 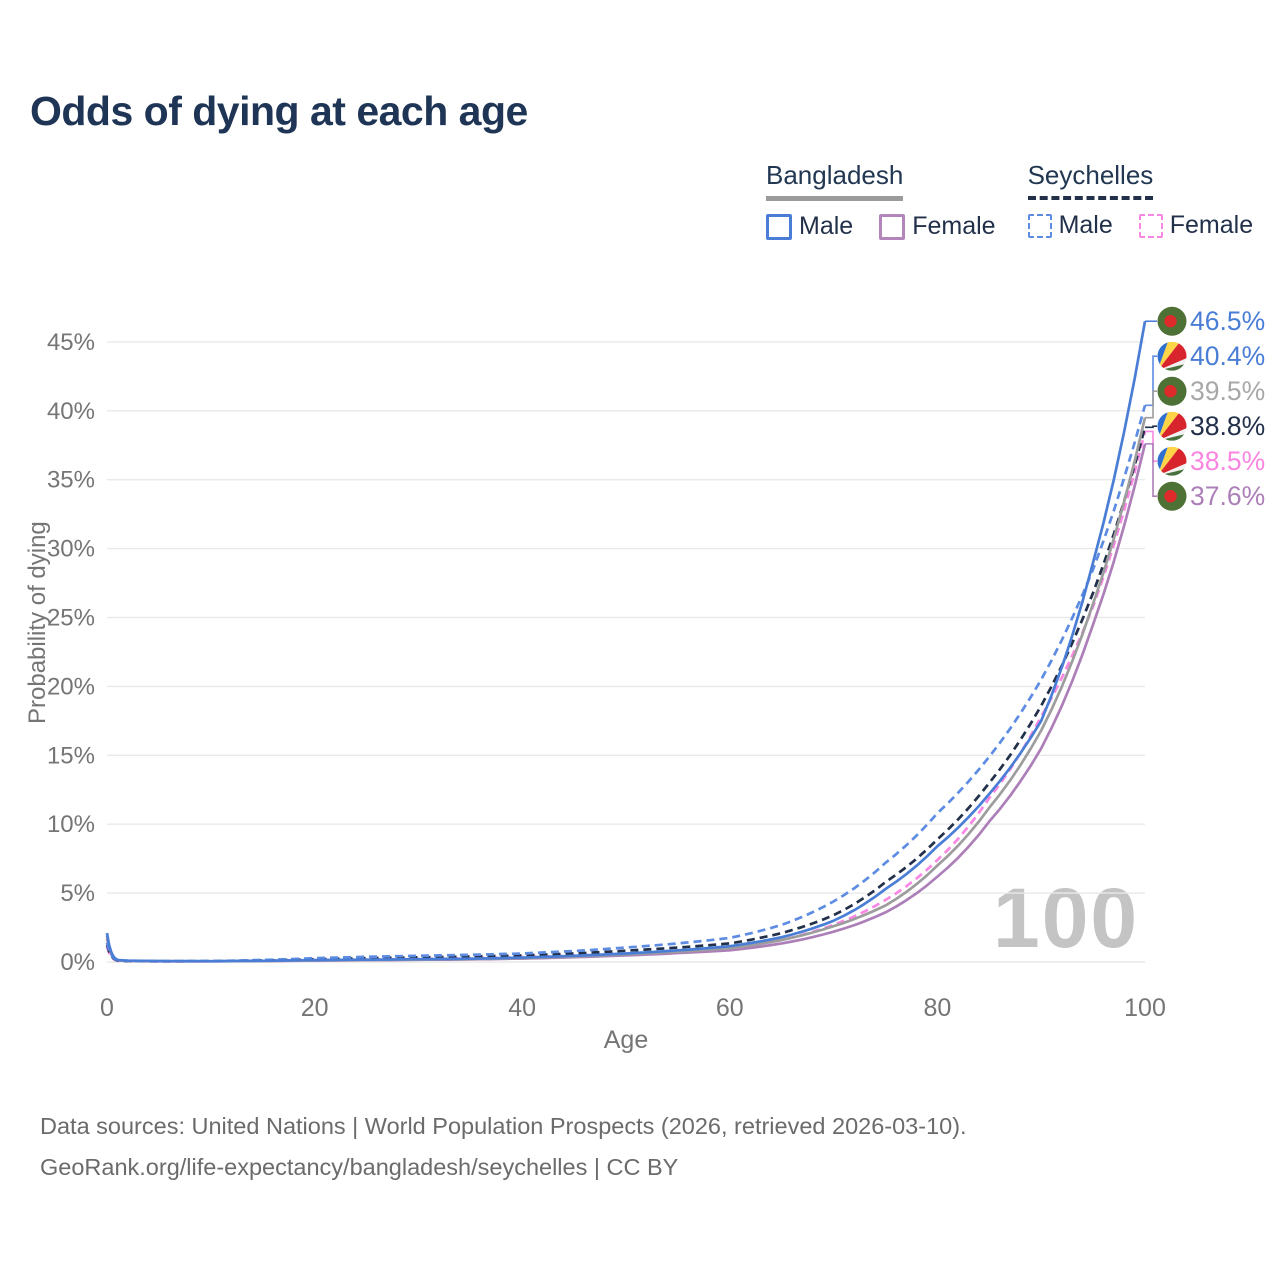 I want to click on end-value-label: 37.6%, so click(x=1227, y=496).